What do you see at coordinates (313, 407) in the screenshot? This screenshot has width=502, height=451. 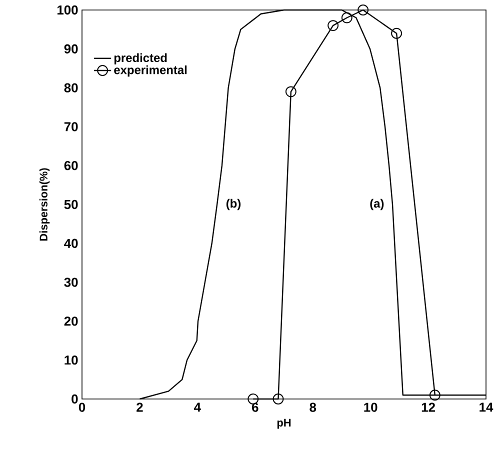 I see `x-tick-label: 8` at bounding box center [313, 407].